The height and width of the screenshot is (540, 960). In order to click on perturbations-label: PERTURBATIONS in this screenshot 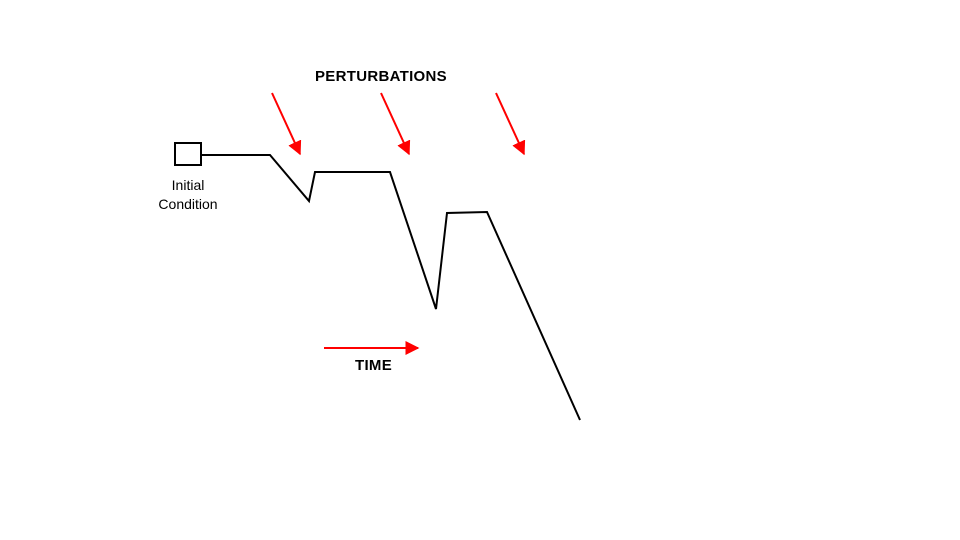, I will do `click(381, 76)`.